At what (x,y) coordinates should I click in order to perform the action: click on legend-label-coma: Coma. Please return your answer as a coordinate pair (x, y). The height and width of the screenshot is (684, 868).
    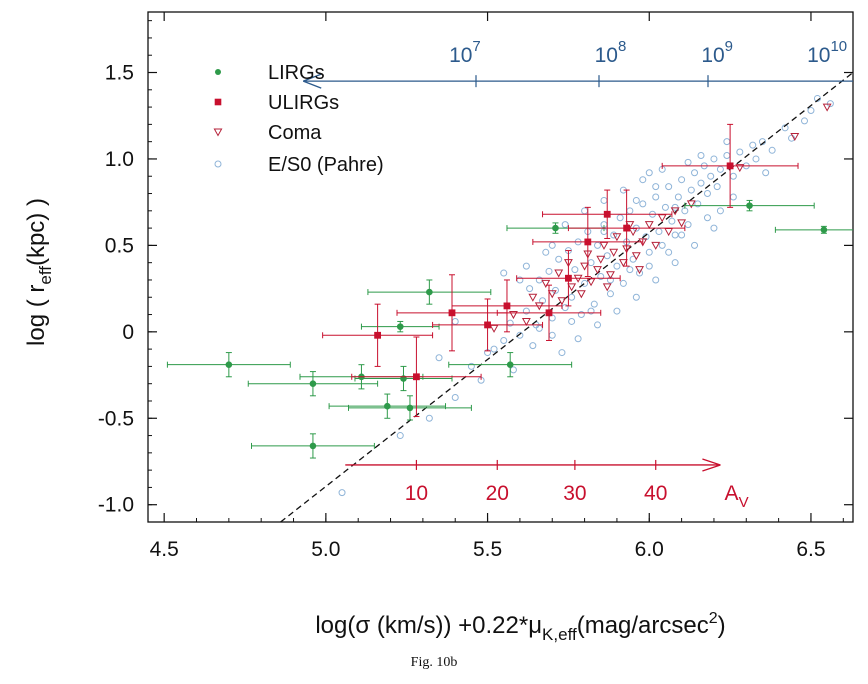
    Looking at the image, I should click on (295, 133).